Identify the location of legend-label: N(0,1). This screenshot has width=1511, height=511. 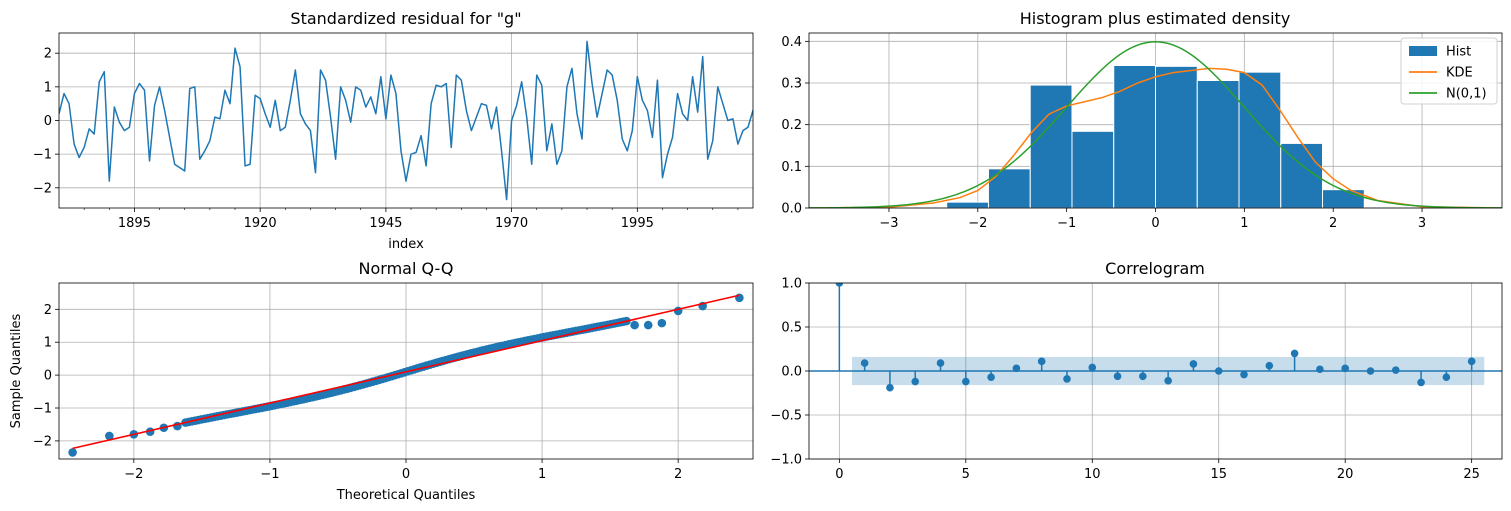
(1466, 94).